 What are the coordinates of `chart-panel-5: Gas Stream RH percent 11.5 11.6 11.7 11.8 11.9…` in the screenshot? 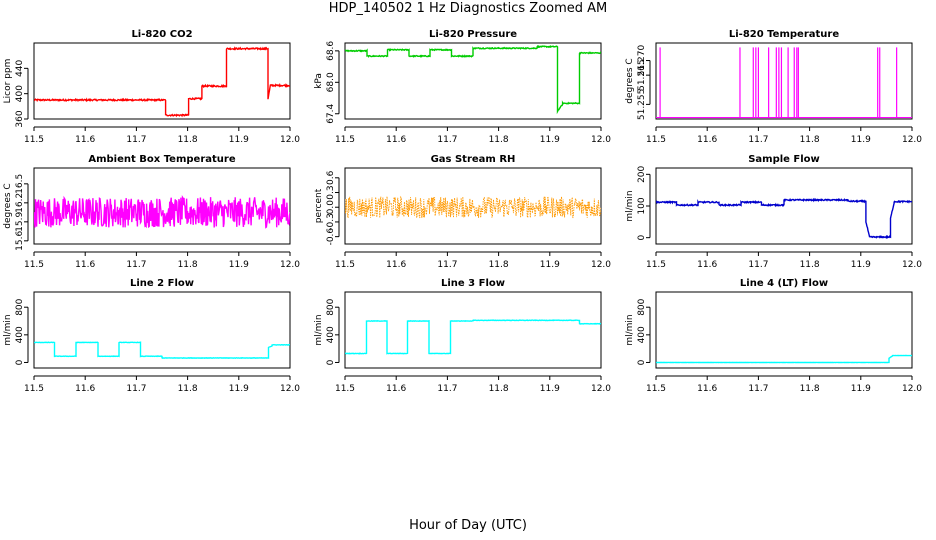 It's located at (462, 212).